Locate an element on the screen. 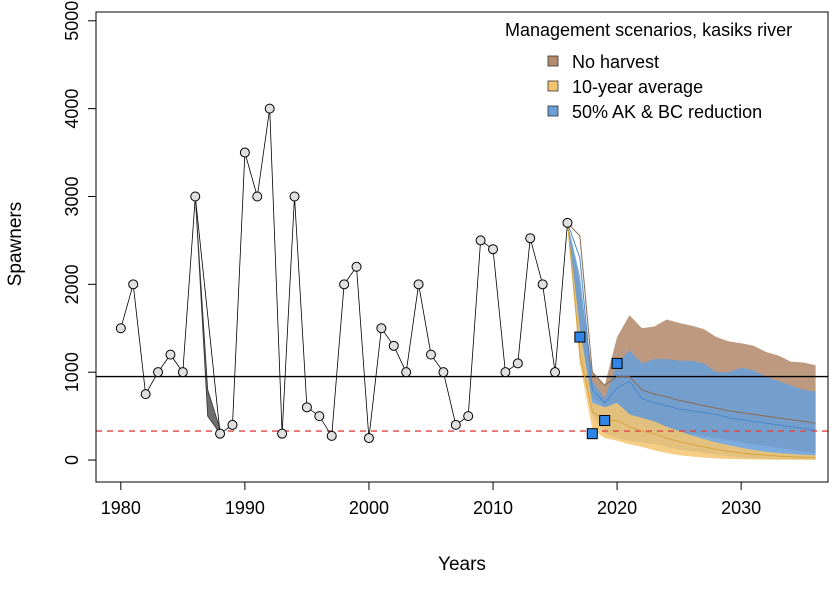  x-axis-label: Years is located at coordinates (462, 564).